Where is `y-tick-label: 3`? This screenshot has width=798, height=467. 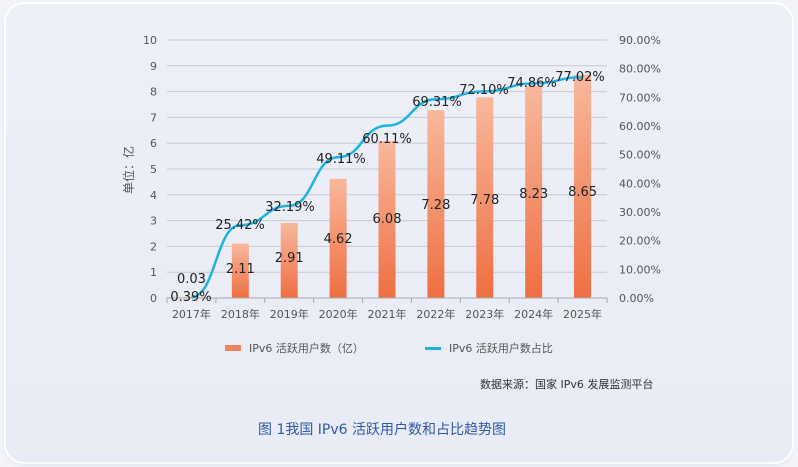 y-tick-label: 3 is located at coordinates (153, 221).